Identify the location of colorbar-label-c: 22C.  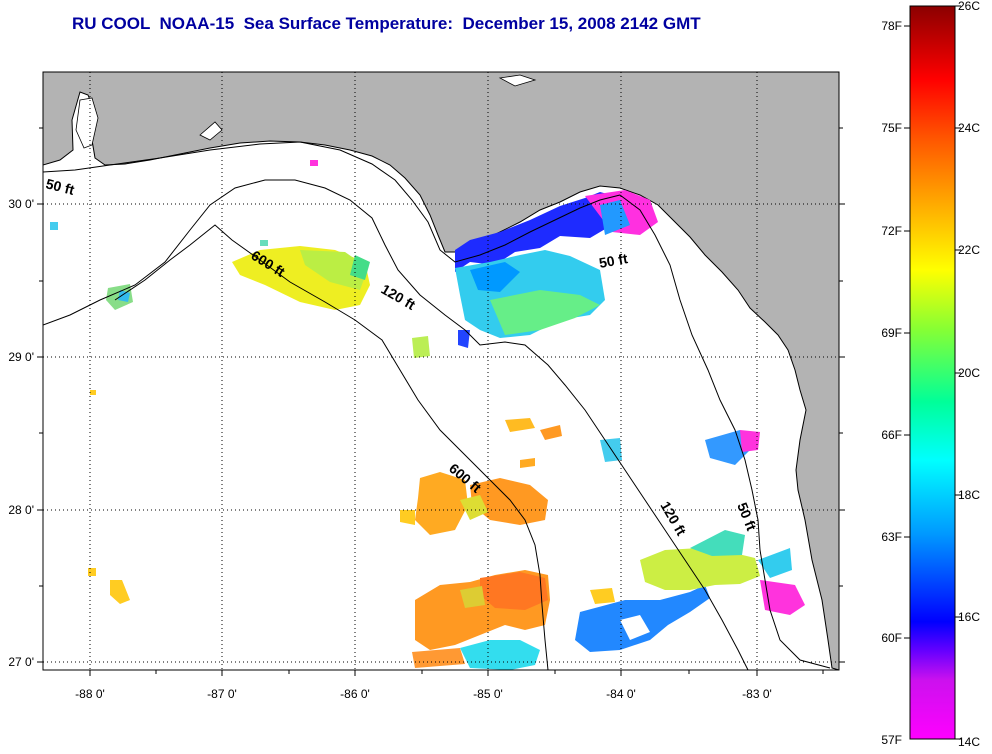
(969, 250).